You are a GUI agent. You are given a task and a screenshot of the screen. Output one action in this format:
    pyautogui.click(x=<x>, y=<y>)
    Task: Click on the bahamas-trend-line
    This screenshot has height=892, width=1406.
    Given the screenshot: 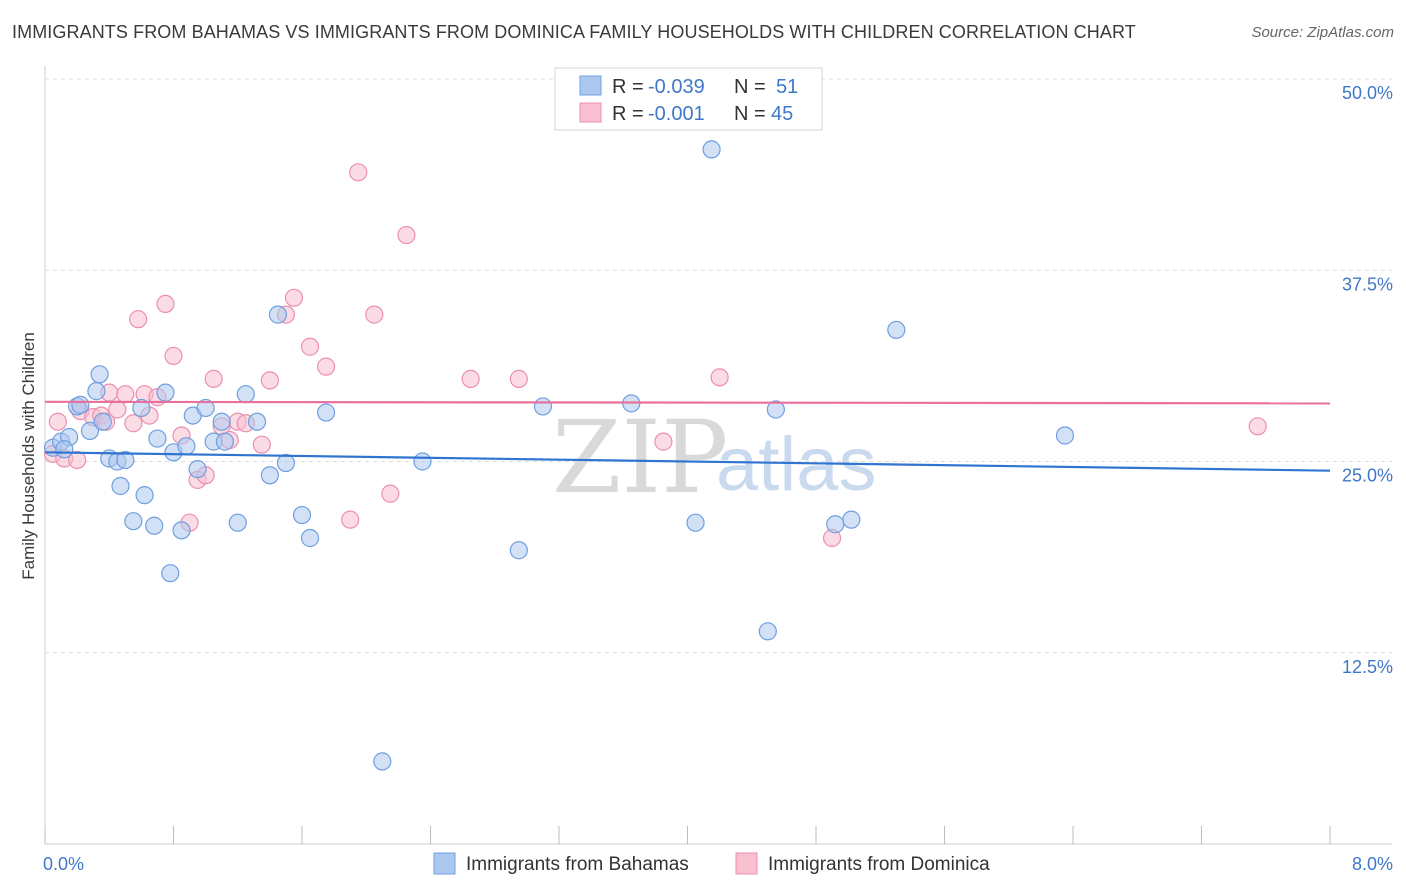 What is the action you would take?
    pyautogui.click(x=687, y=461)
    